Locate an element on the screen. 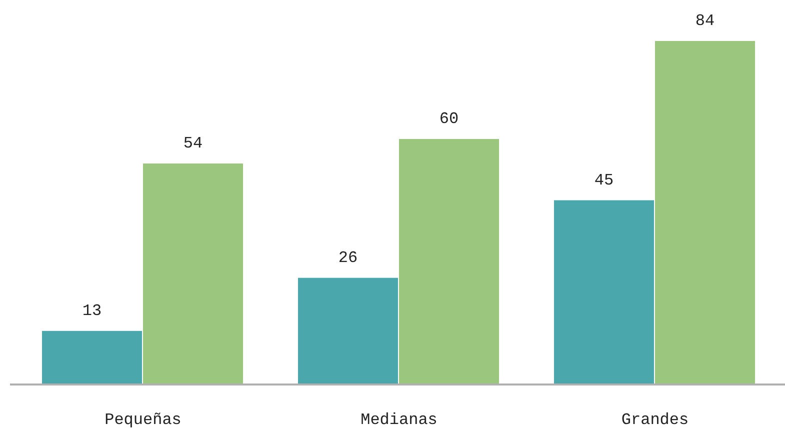 This screenshot has width=785, height=429. data-label: 13 is located at coordinates (92, 311).